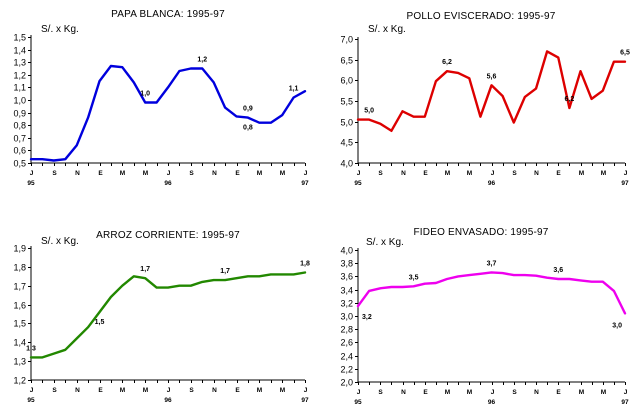  Describe the element at coordinates (346, 81) in the screenshot. I see `y-tick-label: 6,0` at that location.